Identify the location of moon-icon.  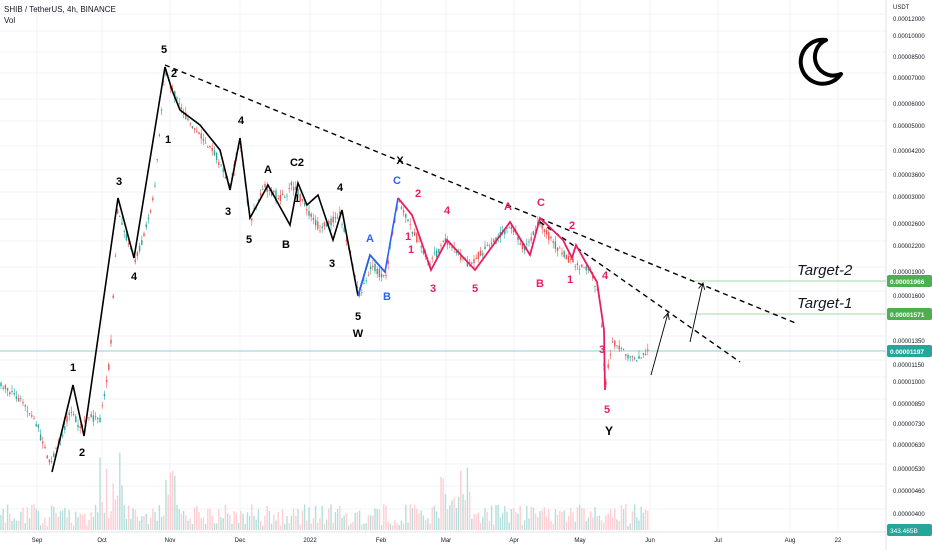
(820, 61).